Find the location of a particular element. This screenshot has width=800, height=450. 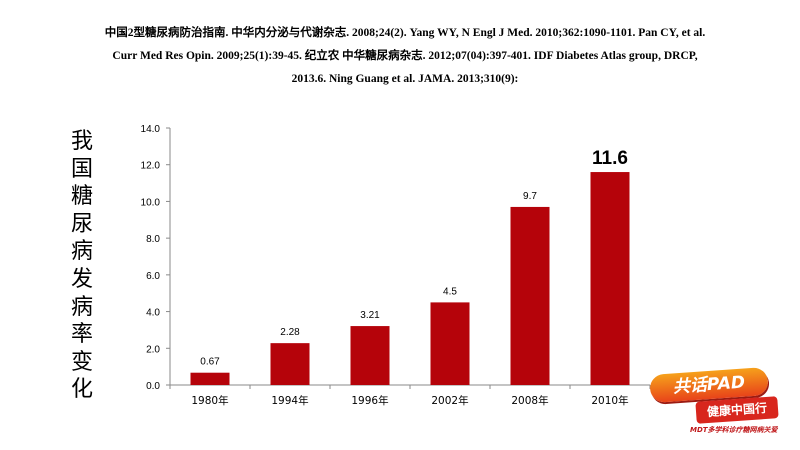

y-tick-label: 14.0 is located at coordinates (151, 129).